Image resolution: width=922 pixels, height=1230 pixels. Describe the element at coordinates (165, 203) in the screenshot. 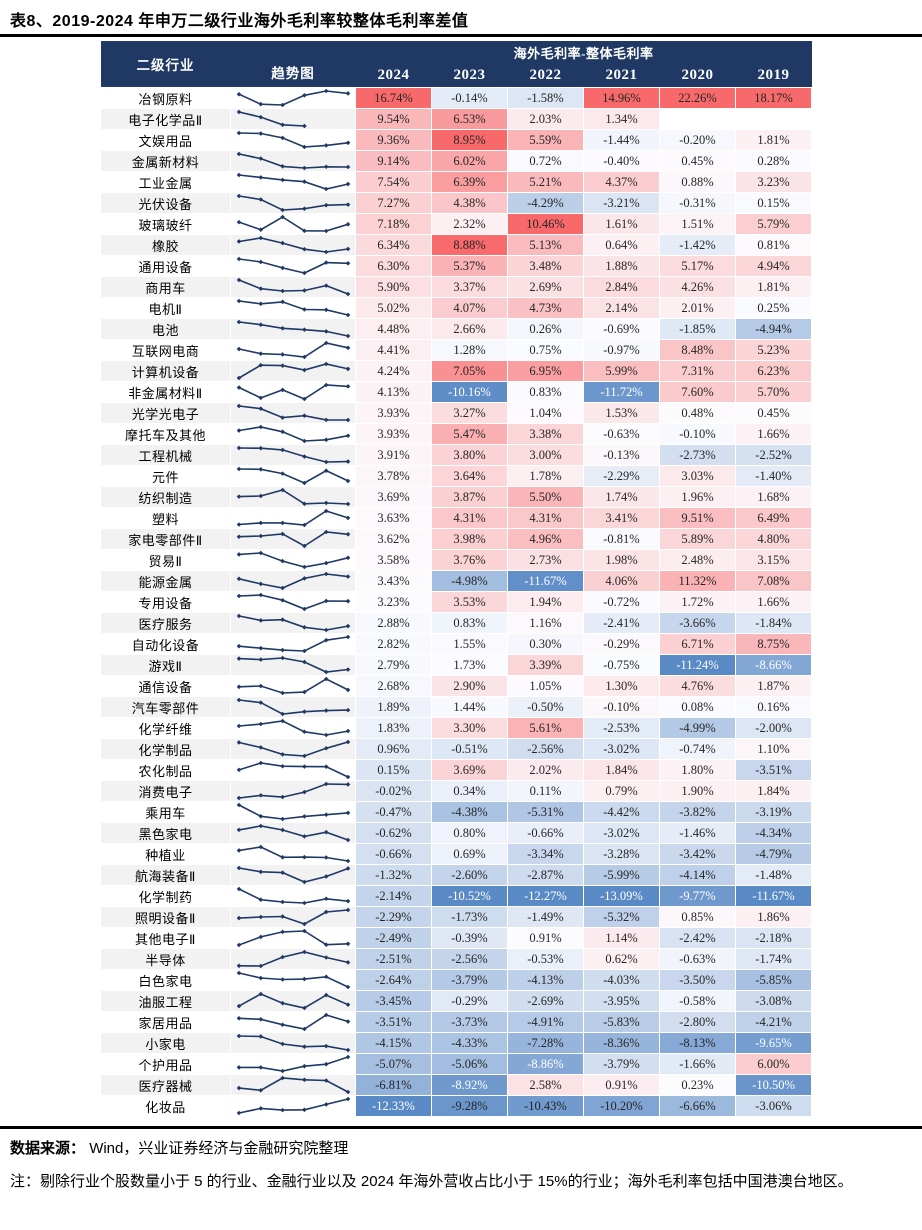

I see `industry-name-cell: 光伏设备` at that location.